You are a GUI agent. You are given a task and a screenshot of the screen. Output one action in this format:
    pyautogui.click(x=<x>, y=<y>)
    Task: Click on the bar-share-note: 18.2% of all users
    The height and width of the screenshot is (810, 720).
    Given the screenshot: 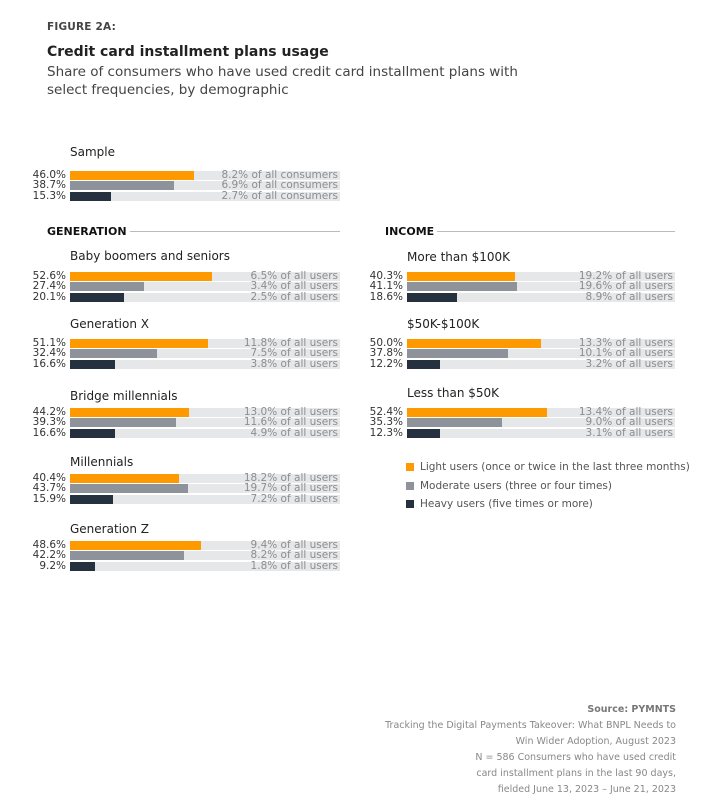 What is the action you would take?
    pyautogui.click(x=290, y=477)
    